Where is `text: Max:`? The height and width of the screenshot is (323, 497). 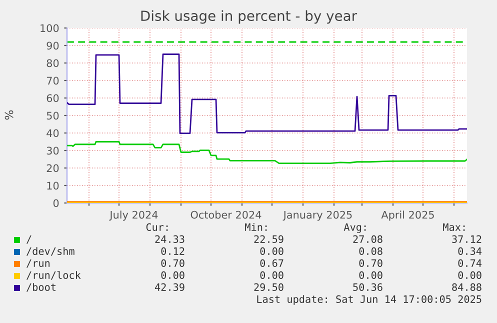 text: Max: is located at coordinates (454, 227).